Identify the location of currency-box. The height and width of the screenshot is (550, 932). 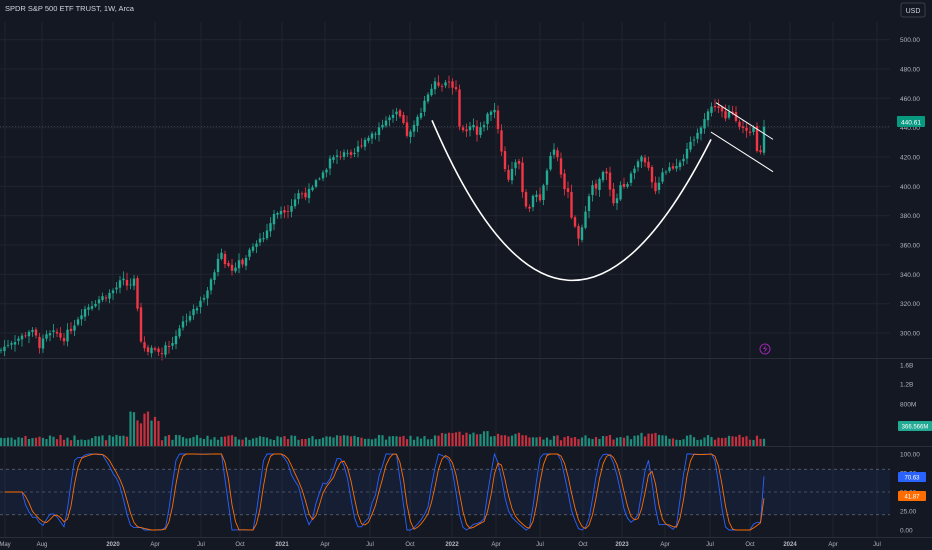
(913, 10).